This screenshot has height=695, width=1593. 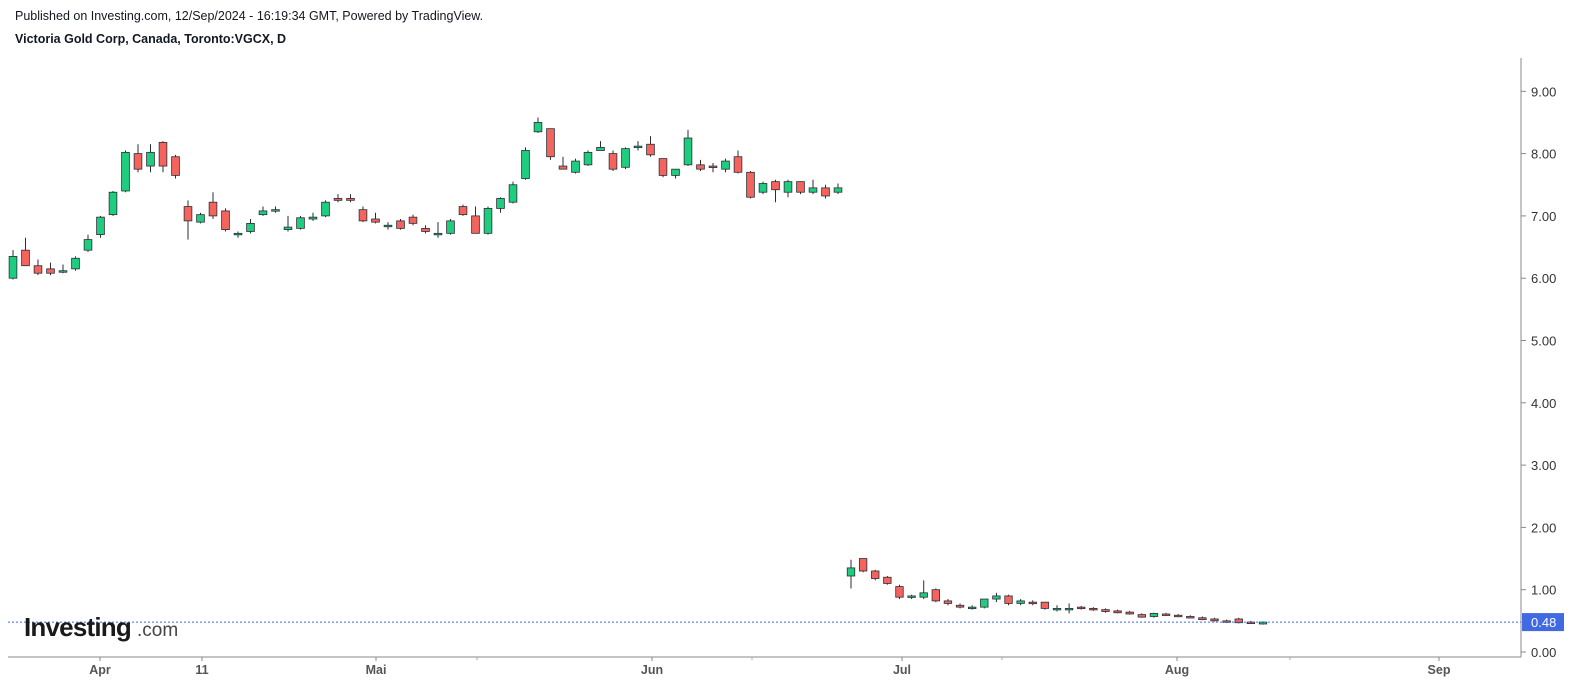 I want to click on last-price-label: 0.48, so click(x=1543, y=622).